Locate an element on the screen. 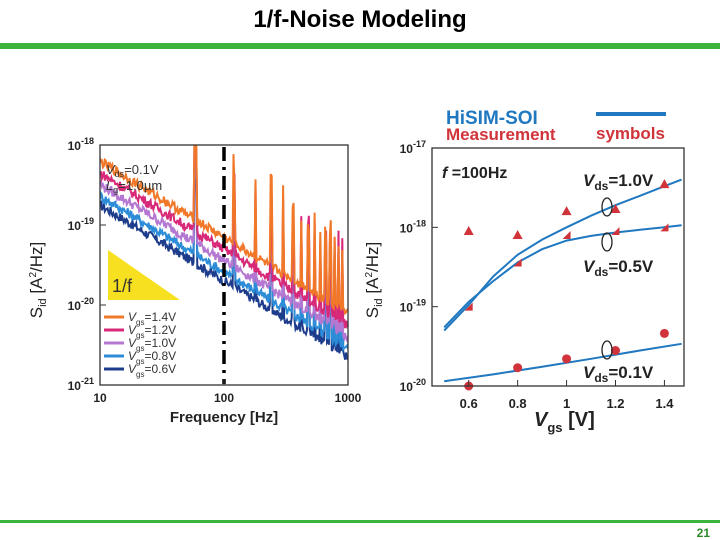 This screenshot has height=540, width=720. right-y-tick-label: 10-20 is located at coordinates (413, 385).